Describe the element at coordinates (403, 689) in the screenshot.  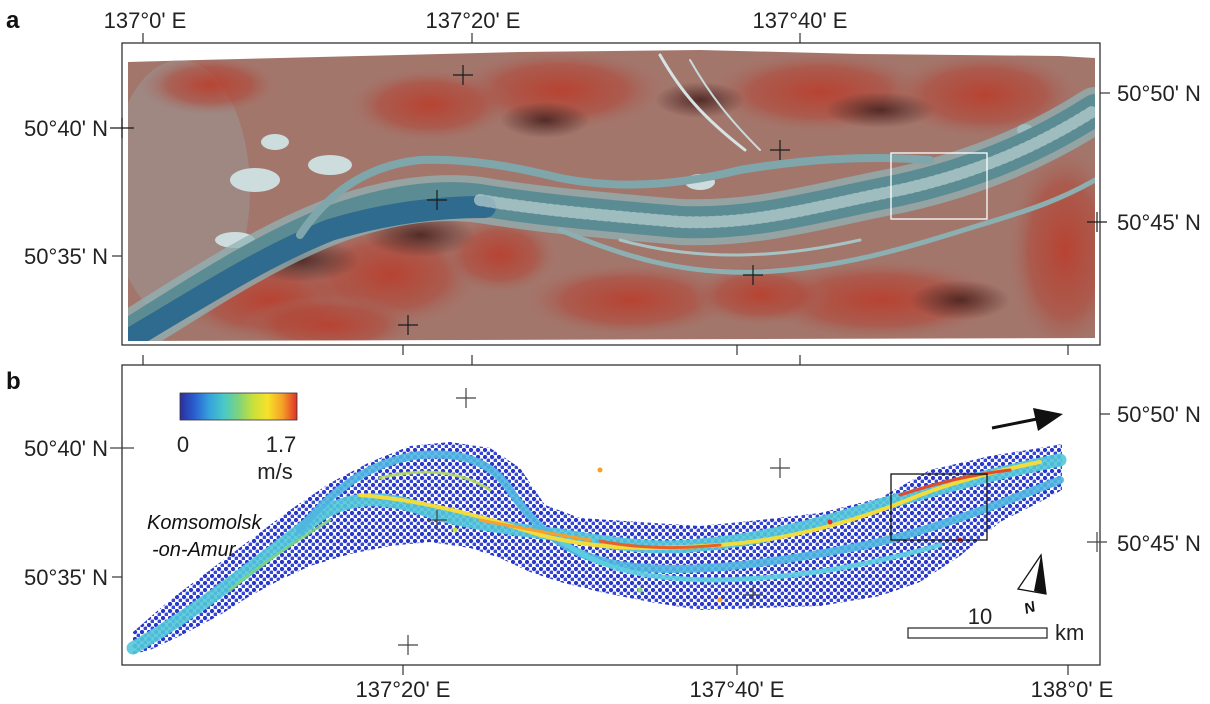
I see `panel-b-bottom-tick-label: 137°20' E` at that location.